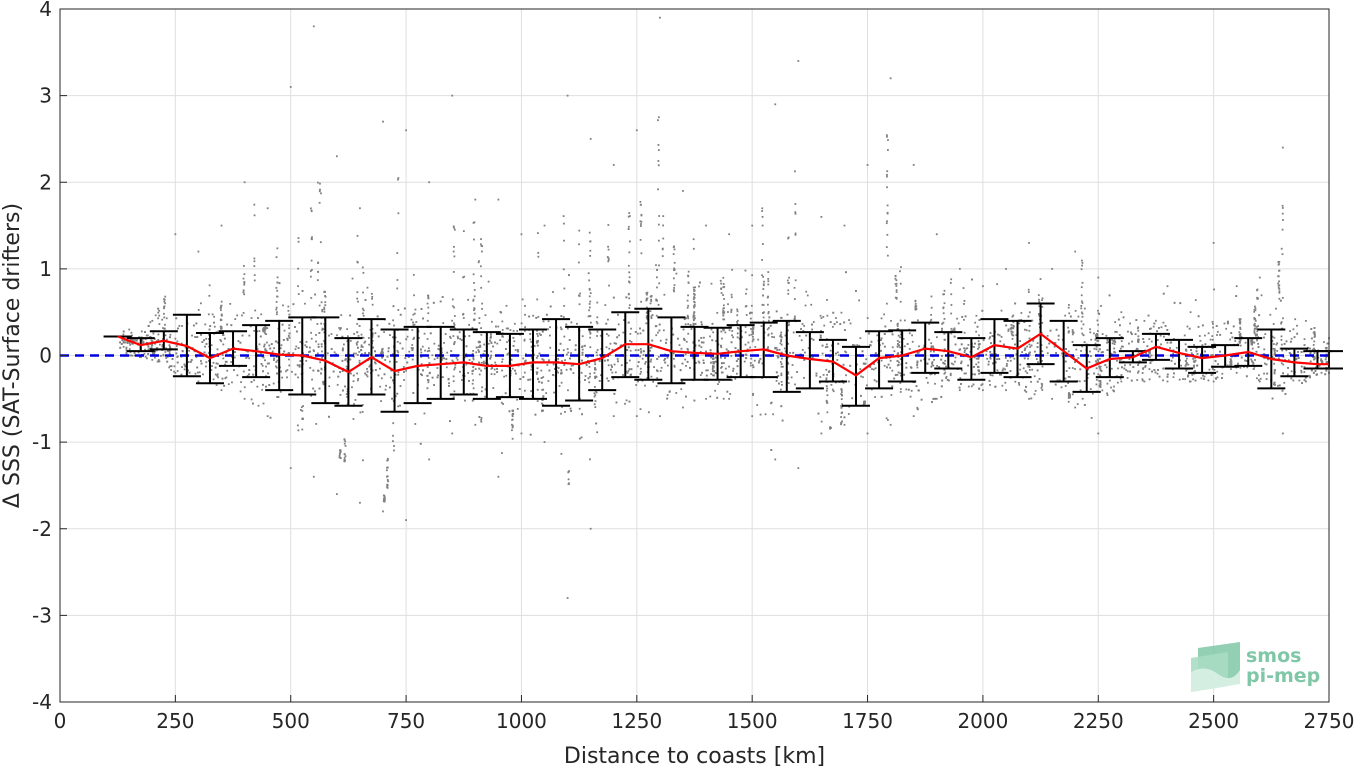 The image size is (1358, 769). Describe the element at coordinates (1023, 368) in the screenshot. I see `scatter-point-1965` at that location.